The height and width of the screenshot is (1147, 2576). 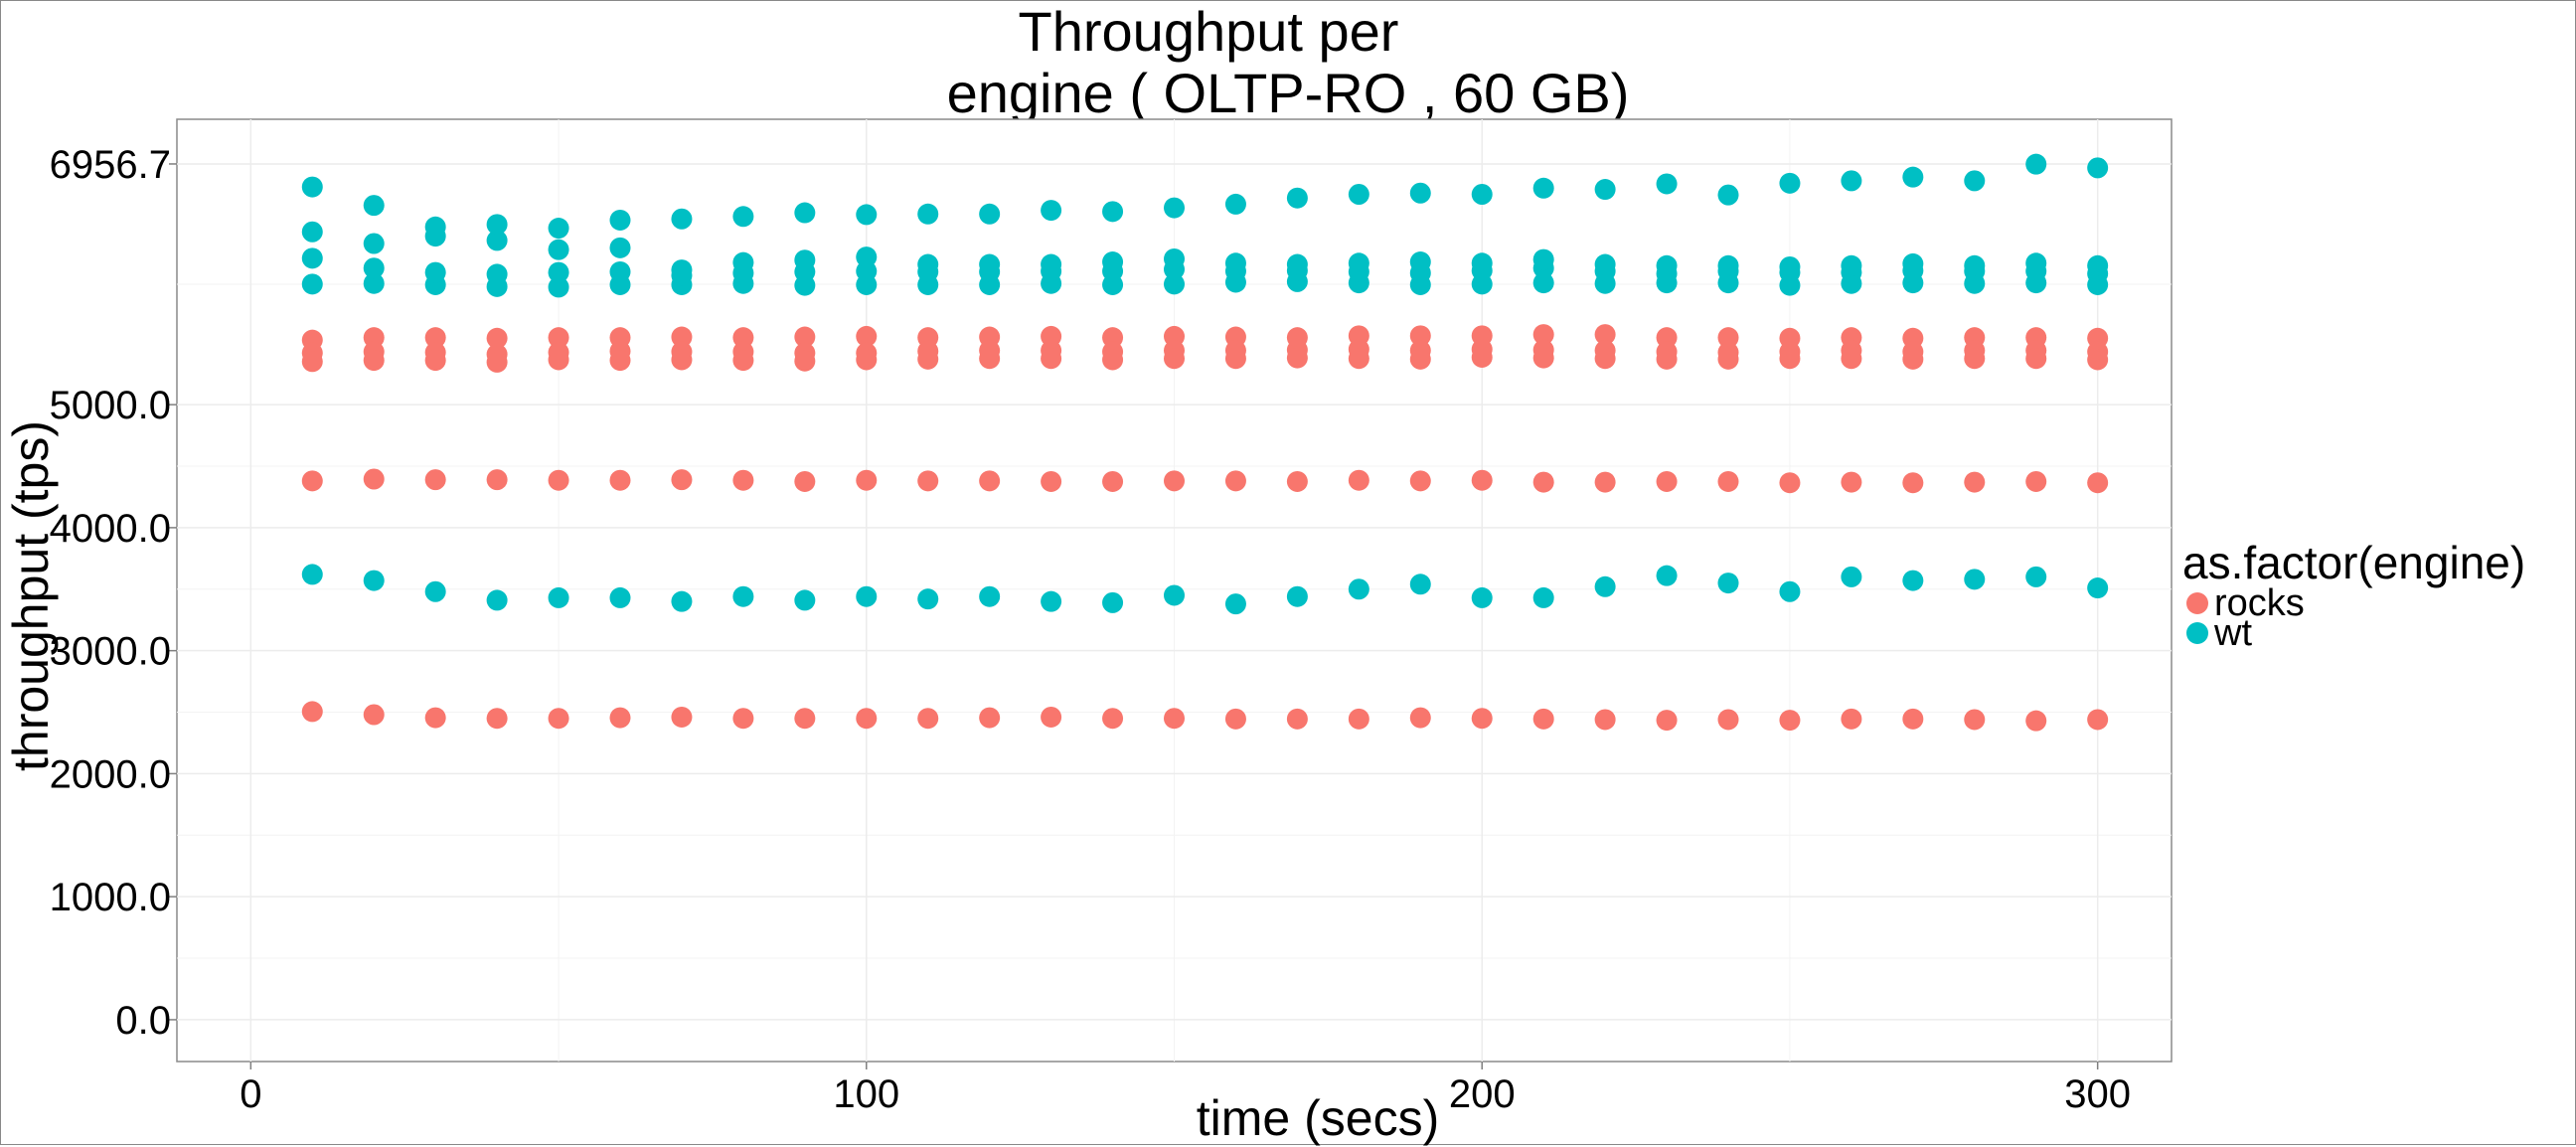 I want to click on legend: as.factor(engine) rocks wt, so click(x=2353, y=595).